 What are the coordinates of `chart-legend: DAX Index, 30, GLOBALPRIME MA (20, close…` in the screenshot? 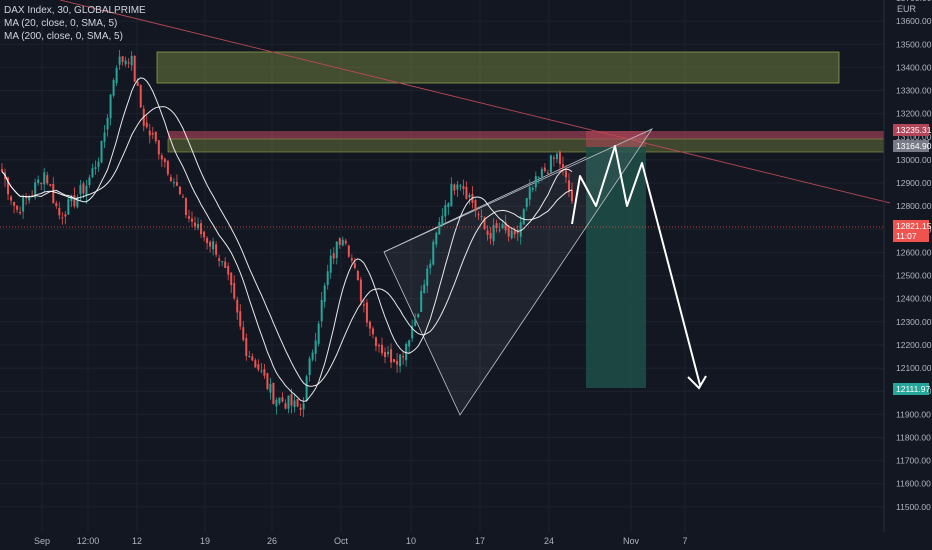 It's located at (75, 23).